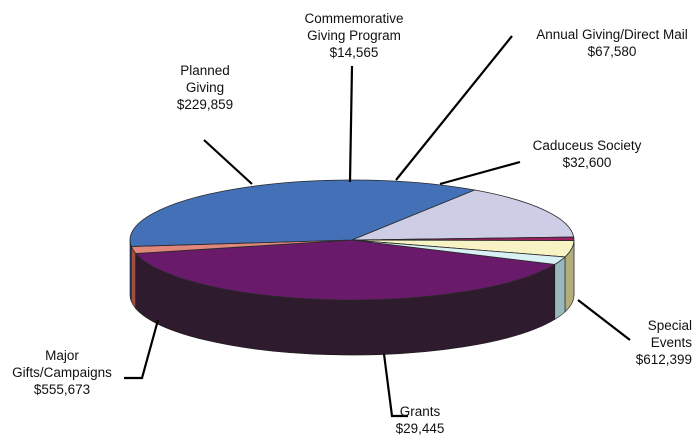 The height and width of the screenshot is (437, 696). Describe the element at coordinates (420, 420) in the screenshot. I see `slice-label-grants: Grants $29,445` at that location.